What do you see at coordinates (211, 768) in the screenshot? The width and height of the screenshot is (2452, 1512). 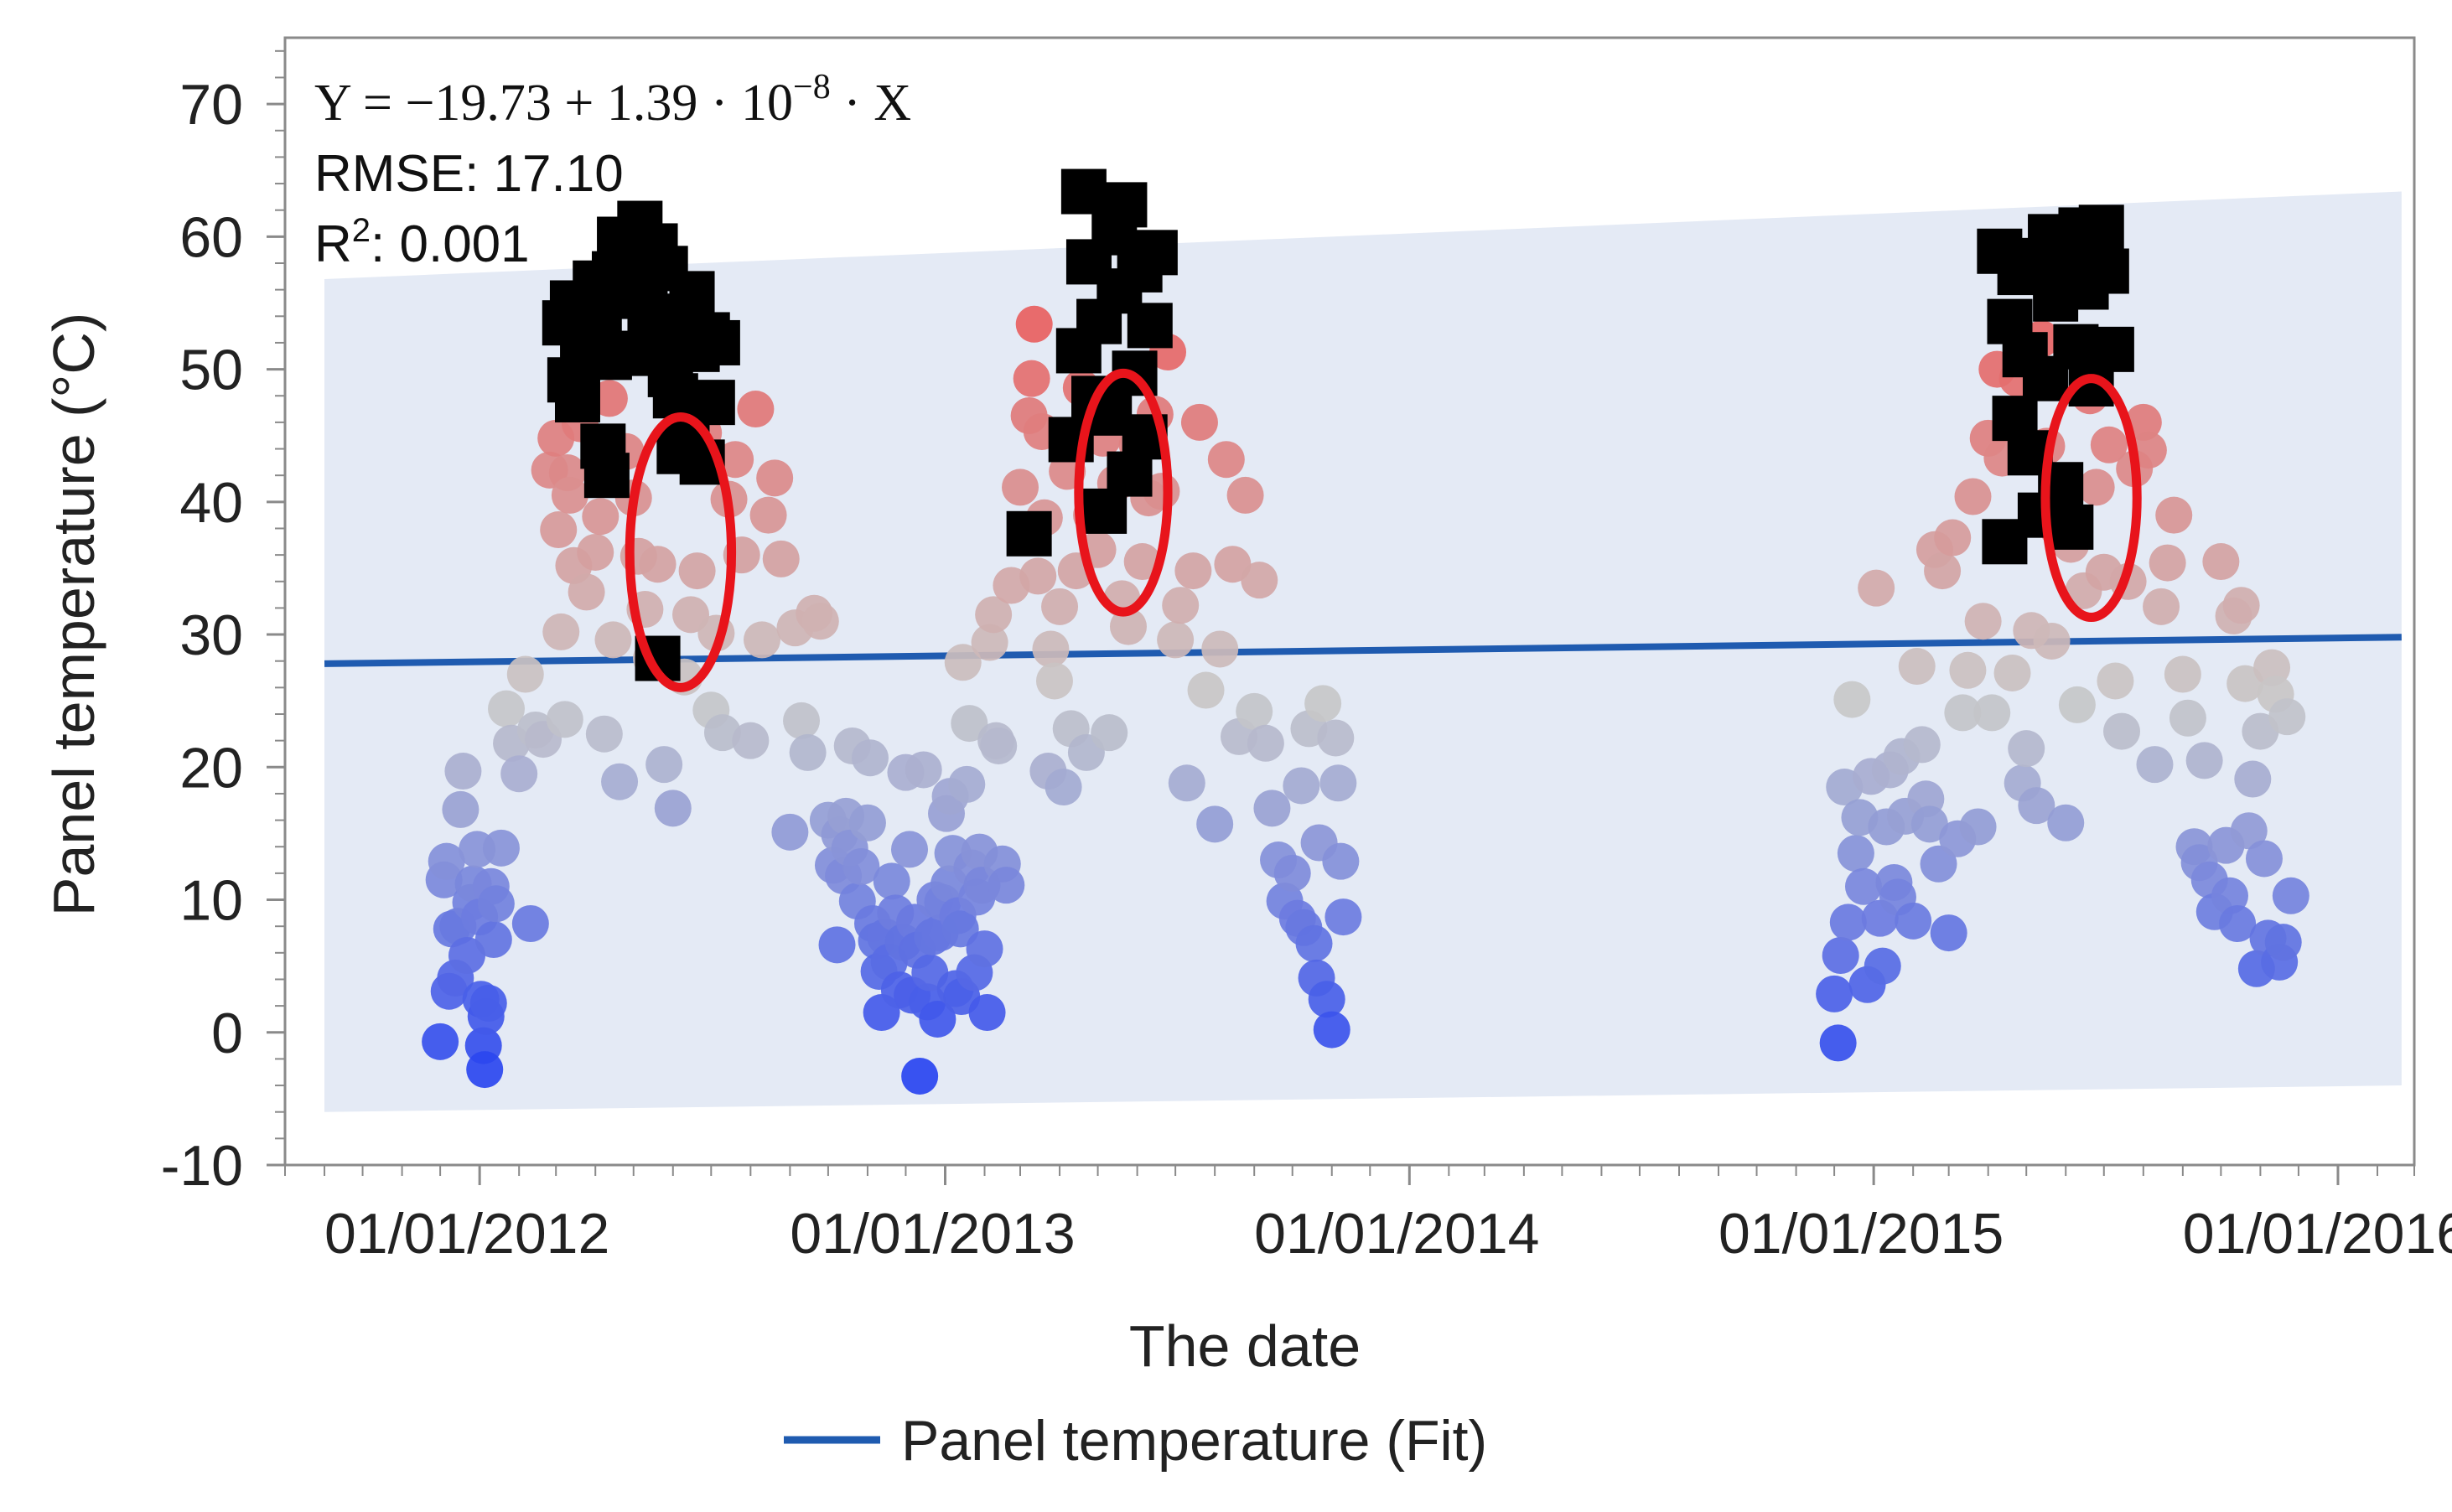 I see `y-tick-label: 20` at bounding box center [211, 768].